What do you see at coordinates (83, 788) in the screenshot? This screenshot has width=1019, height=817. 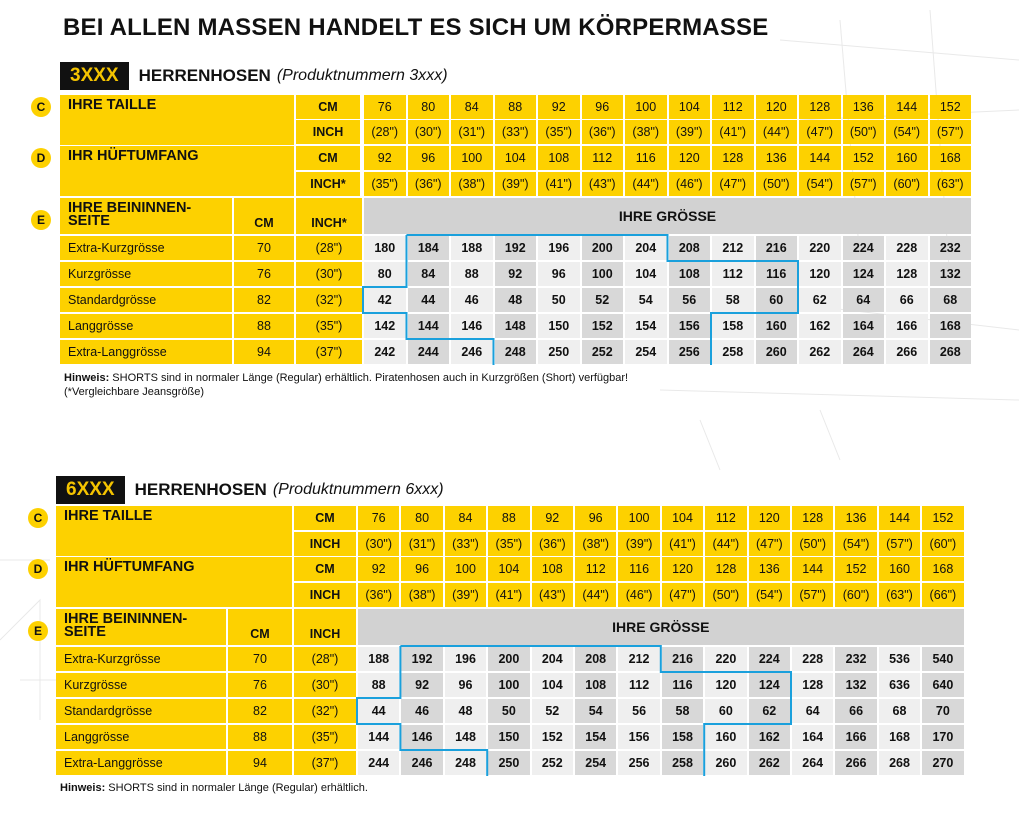 I see `note-label: Hinweis:` at bounding box center [83, 788].